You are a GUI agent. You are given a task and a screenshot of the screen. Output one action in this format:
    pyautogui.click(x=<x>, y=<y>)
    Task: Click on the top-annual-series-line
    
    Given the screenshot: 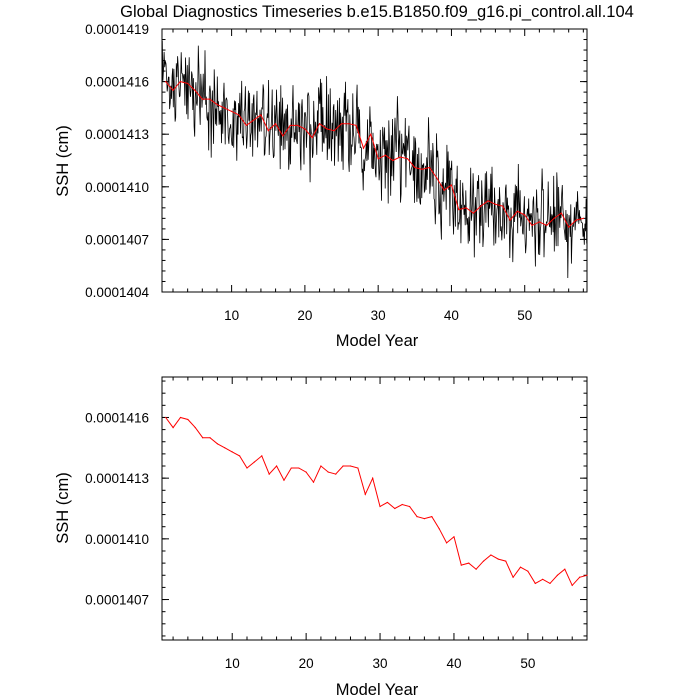 What is the action you would take?
    pyautogui.click(x=374, y=154)
    